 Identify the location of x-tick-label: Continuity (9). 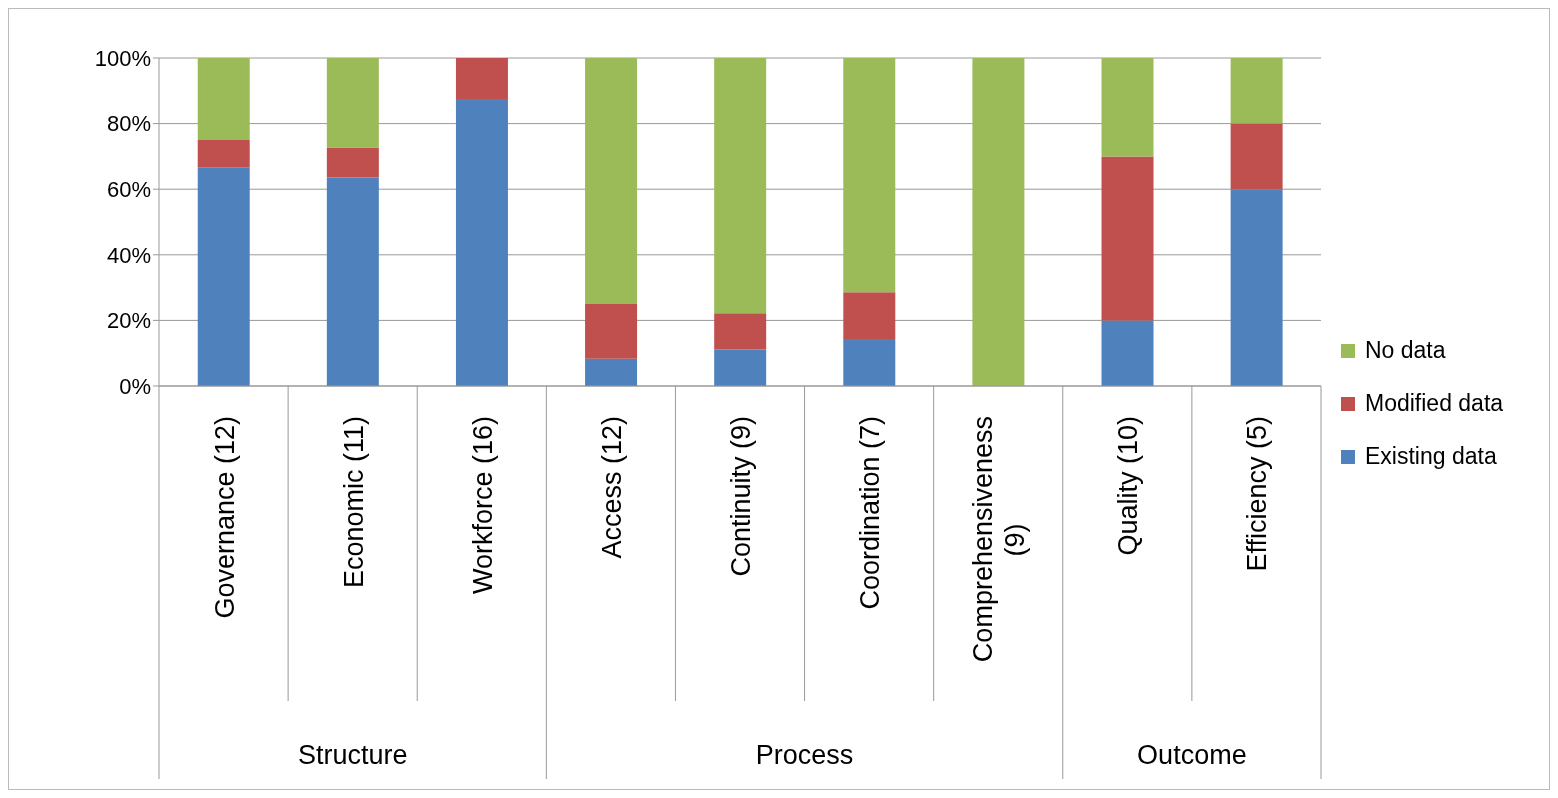
(741, 496).